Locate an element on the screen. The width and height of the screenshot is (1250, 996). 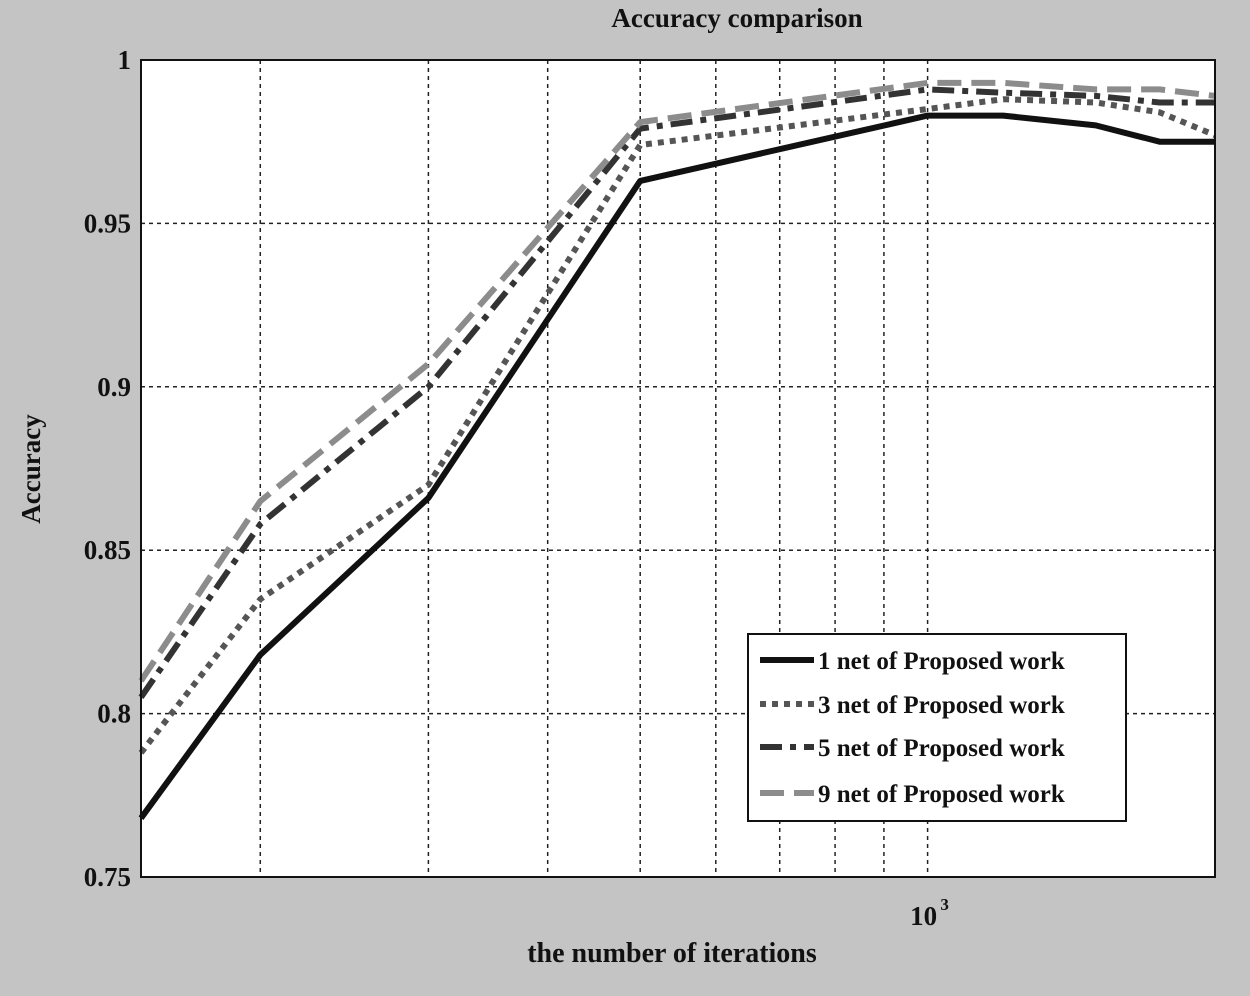
y-tick-label-2: 0.85 is located at coordinates (107, 550).